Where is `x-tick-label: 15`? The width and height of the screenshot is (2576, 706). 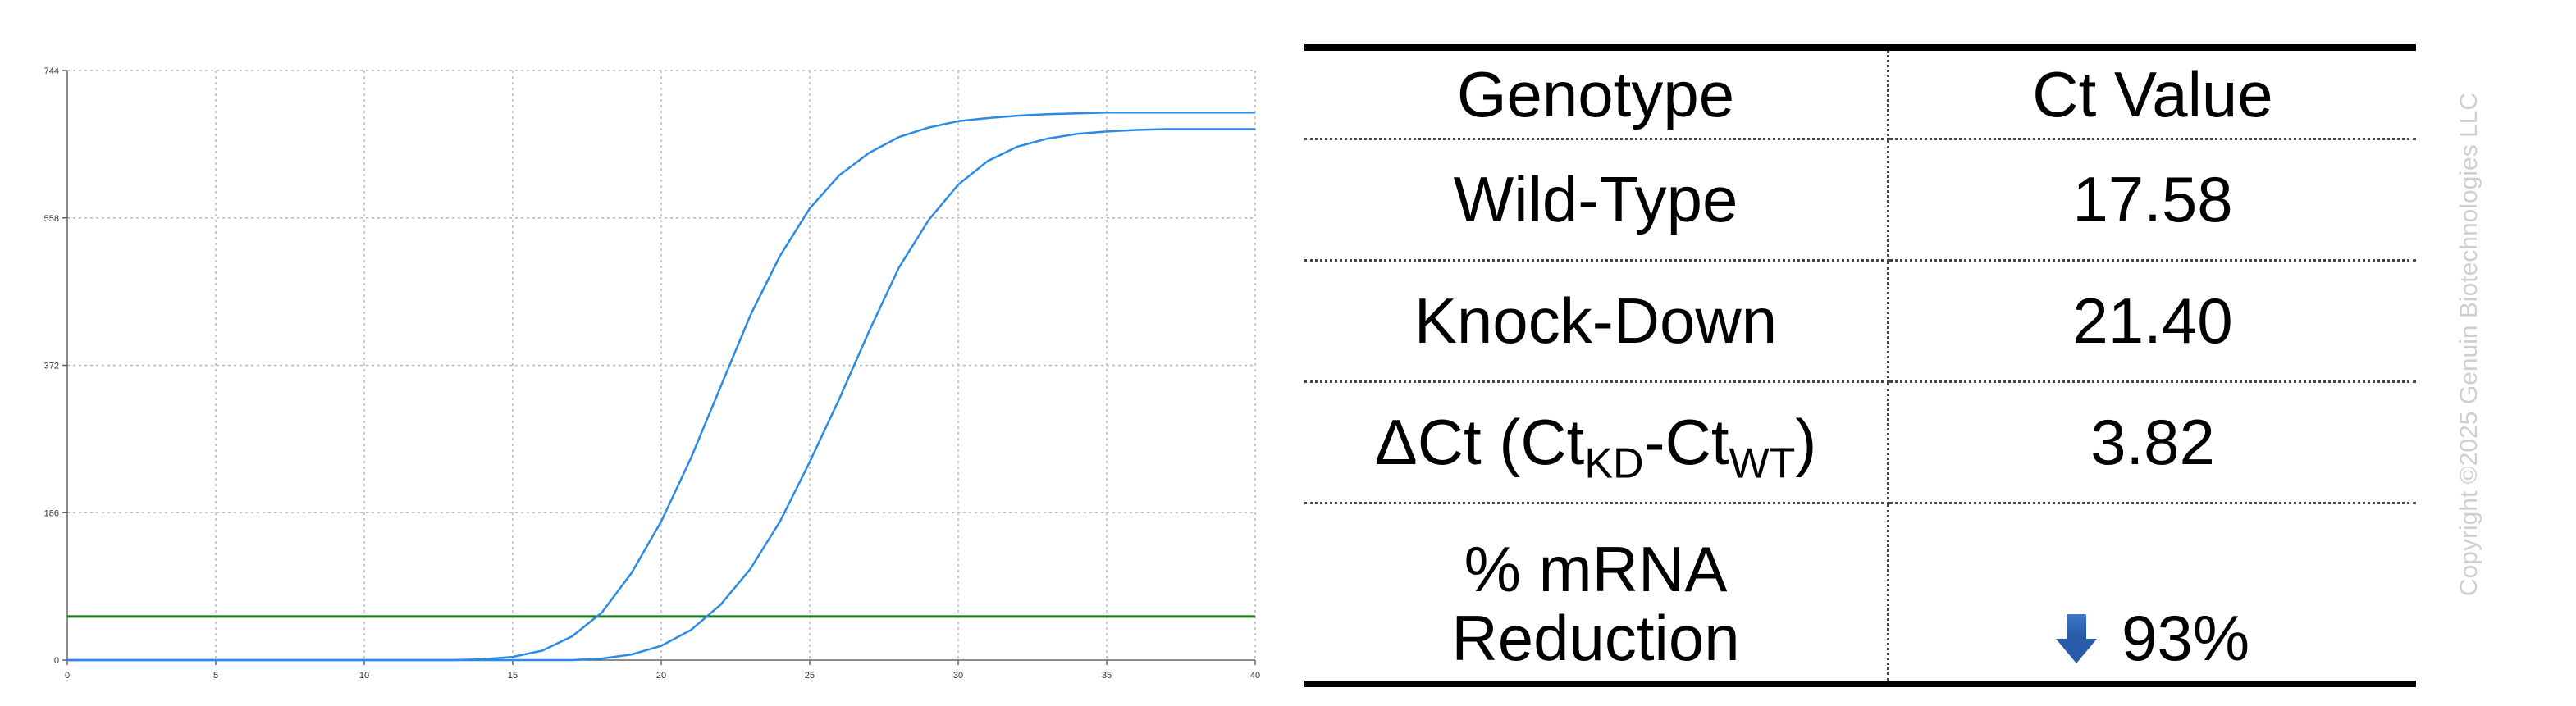 x-tick-label: 15 is located at coordinates (513, 676).